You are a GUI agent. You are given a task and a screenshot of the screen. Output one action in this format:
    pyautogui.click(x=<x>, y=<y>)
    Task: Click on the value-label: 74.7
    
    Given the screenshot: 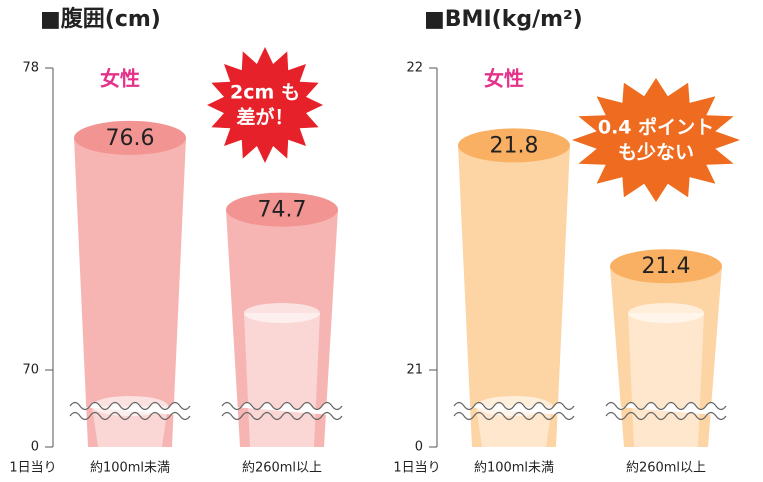 What is the action you would take?
    pyautogui.click(x=282, y=210)
    